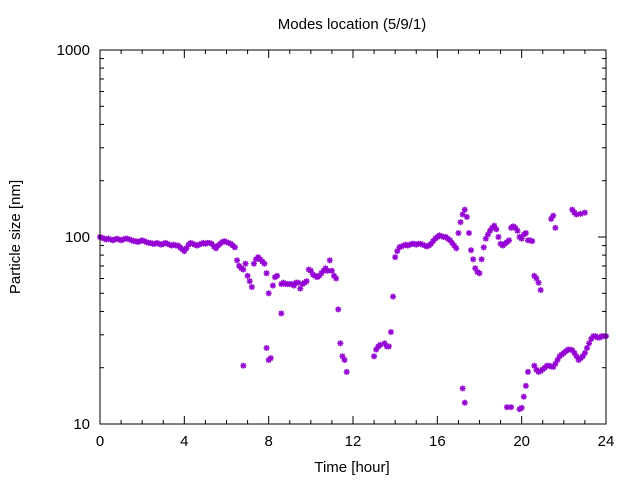 The height and width of the screenshot is (480, 640). I want to click on x-tick-label: 4, so click(184, 441).